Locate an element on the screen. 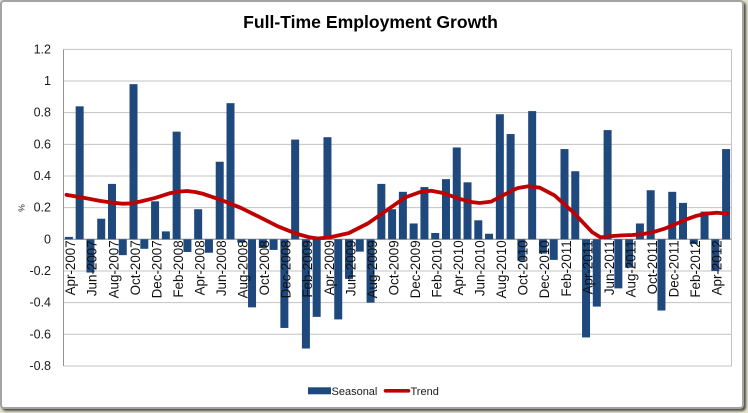 The width and height of the screenshot is (748, 413). svg-text: Aug-2010 is located at coordinates (501, 269).